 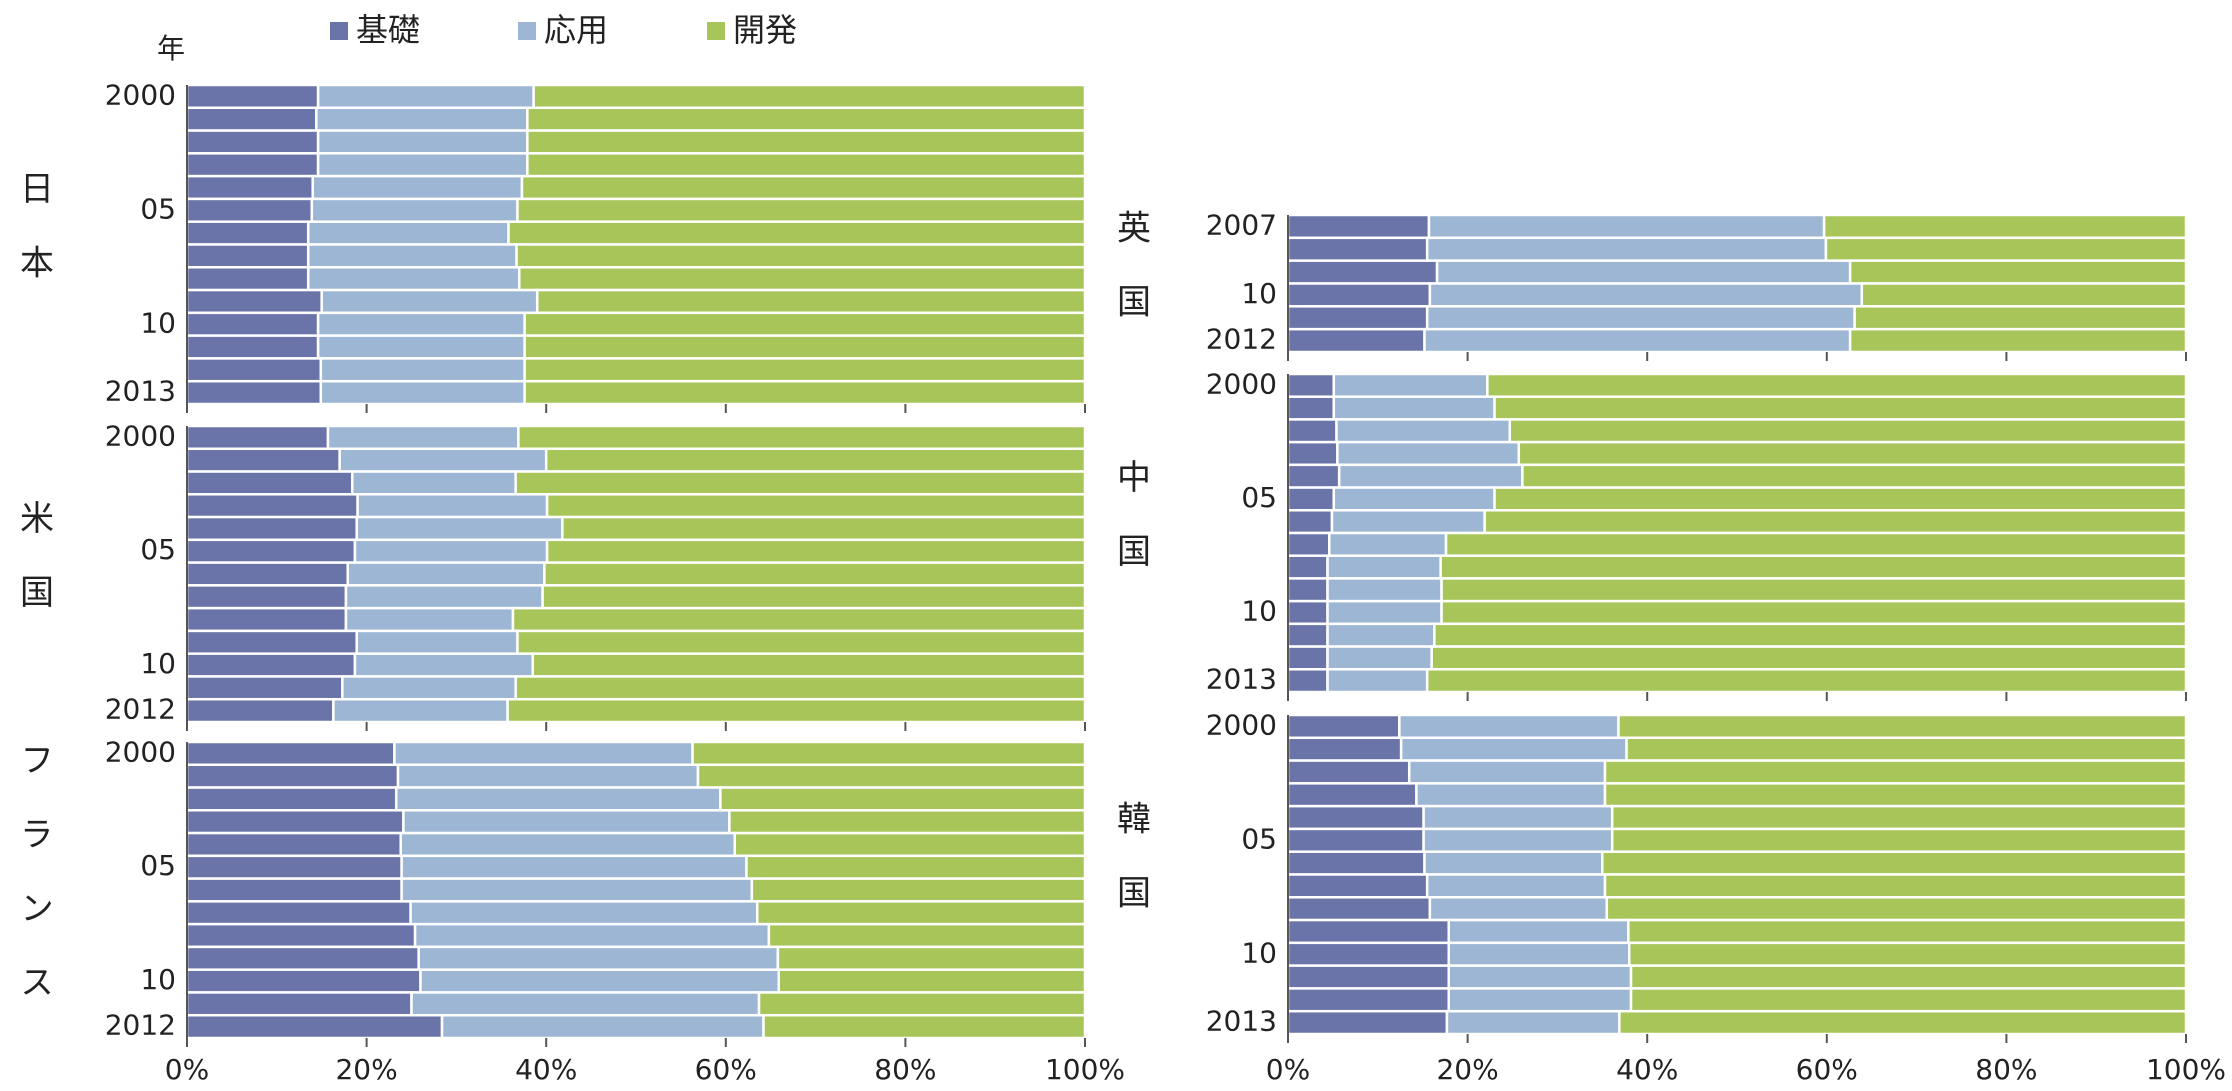 I want to click on legend-swatch, so click(x=339, y=31).